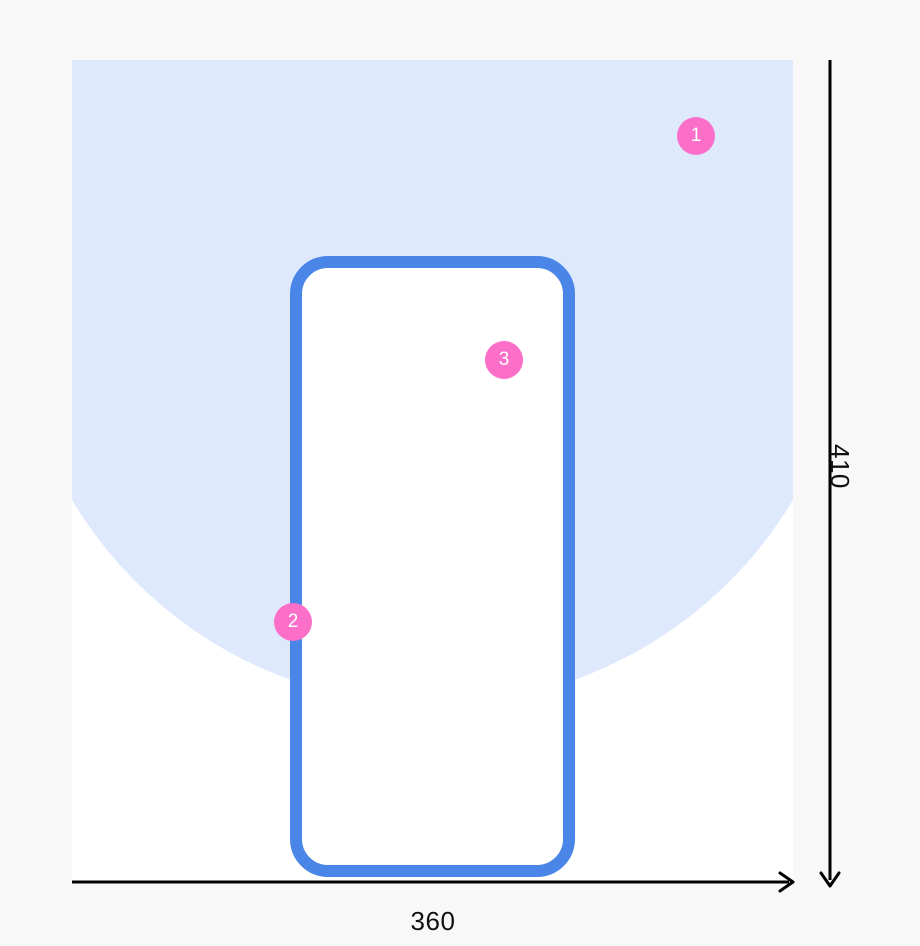  Describe the element at coordinates (830, 879) in the screenshot. I see `height-axis-arrowhead` at that location.